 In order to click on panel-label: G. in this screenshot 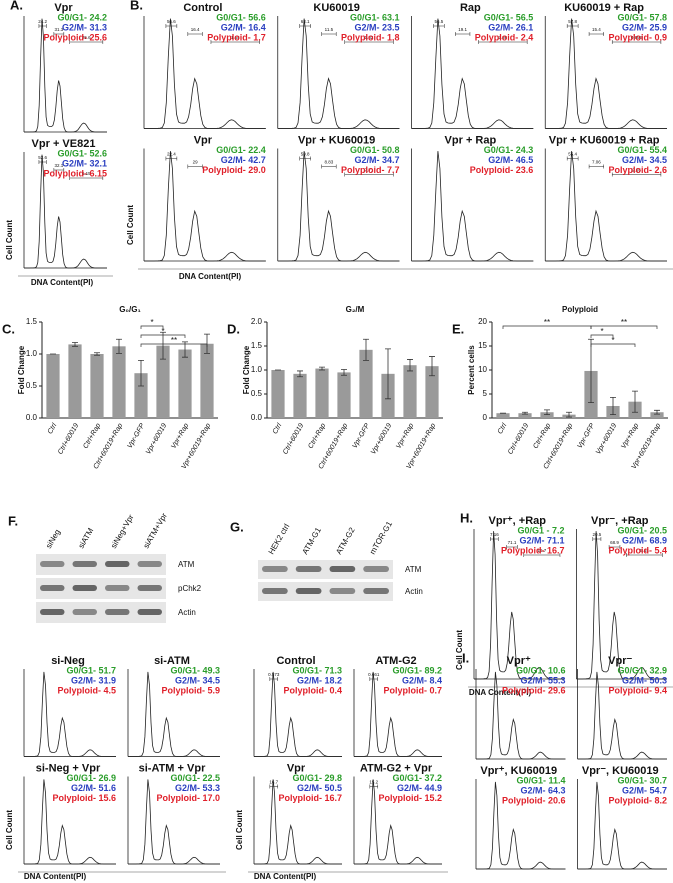, I will do `click(237, 526)`.